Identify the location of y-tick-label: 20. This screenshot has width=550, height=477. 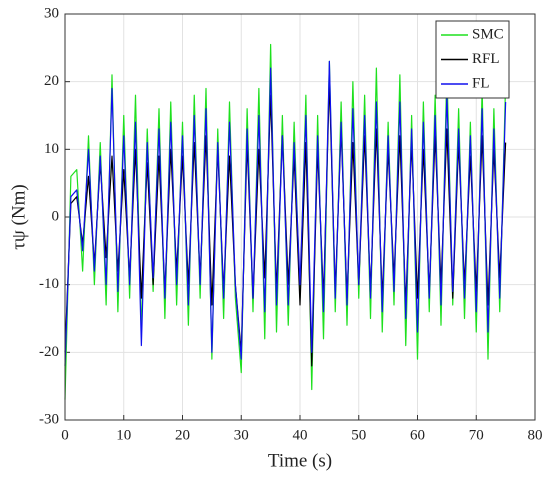
(51, 81).